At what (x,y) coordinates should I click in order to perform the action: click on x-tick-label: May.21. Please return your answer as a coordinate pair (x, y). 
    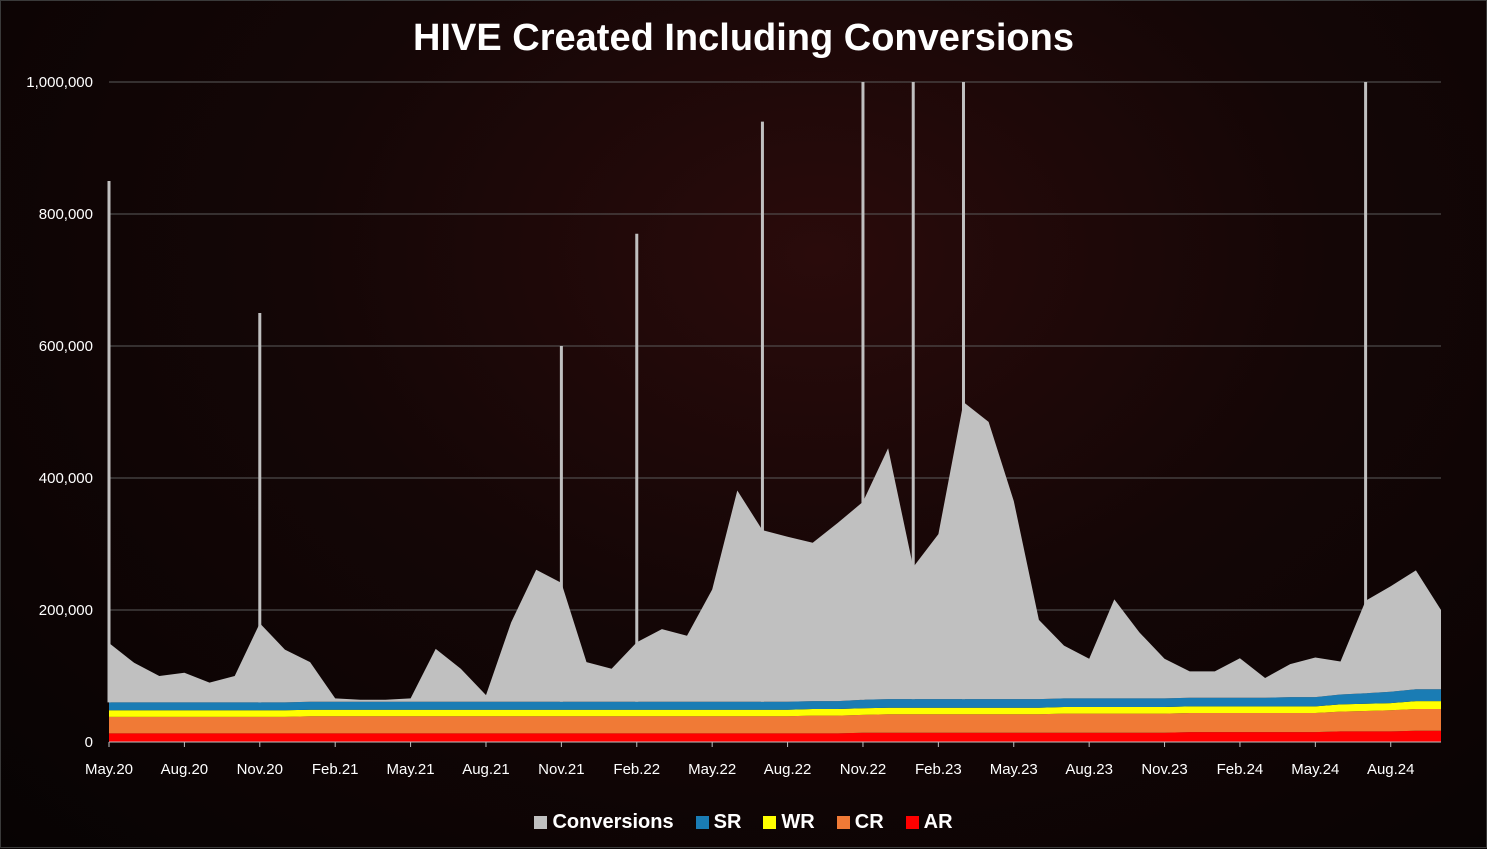
    Looking at the image, I should click on (411, 769).